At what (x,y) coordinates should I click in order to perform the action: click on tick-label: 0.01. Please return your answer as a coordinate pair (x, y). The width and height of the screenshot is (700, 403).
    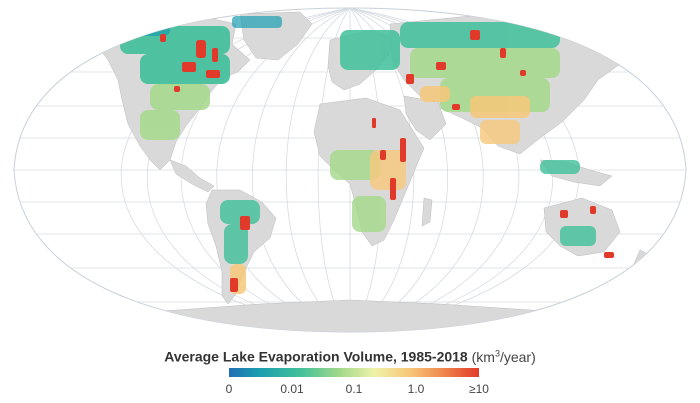
    Looking at the image, I should click on (292, 389).